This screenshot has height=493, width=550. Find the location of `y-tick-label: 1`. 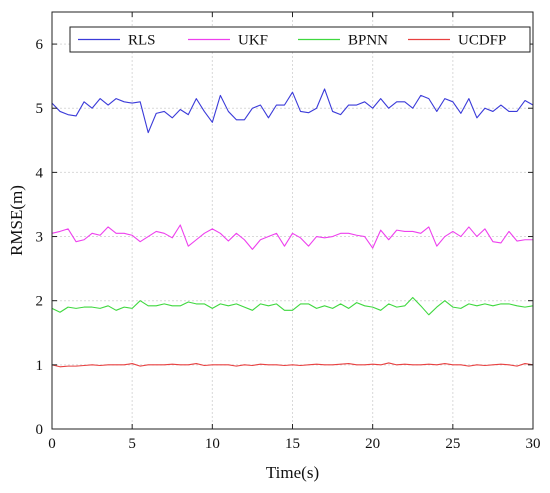

y-tick-label: 1 is located at coordinates (40, 366).